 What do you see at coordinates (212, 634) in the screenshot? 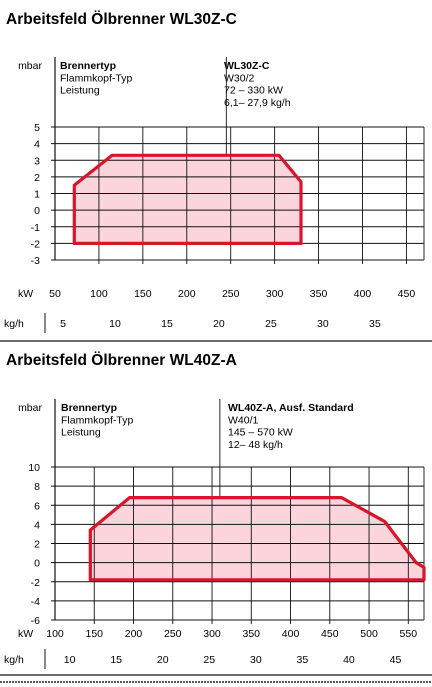
I see `chart2-x-tick-label: 300` at bounding box center [212, 634].